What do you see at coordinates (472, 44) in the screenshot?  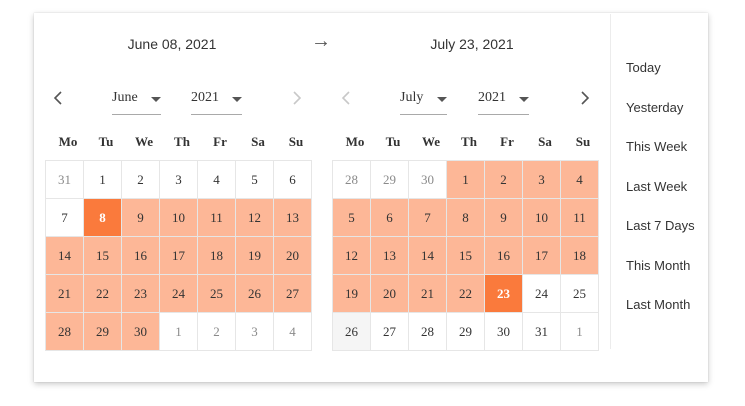 I see `end-date-label: July 23, 2021` at bounding box center [472, 44].